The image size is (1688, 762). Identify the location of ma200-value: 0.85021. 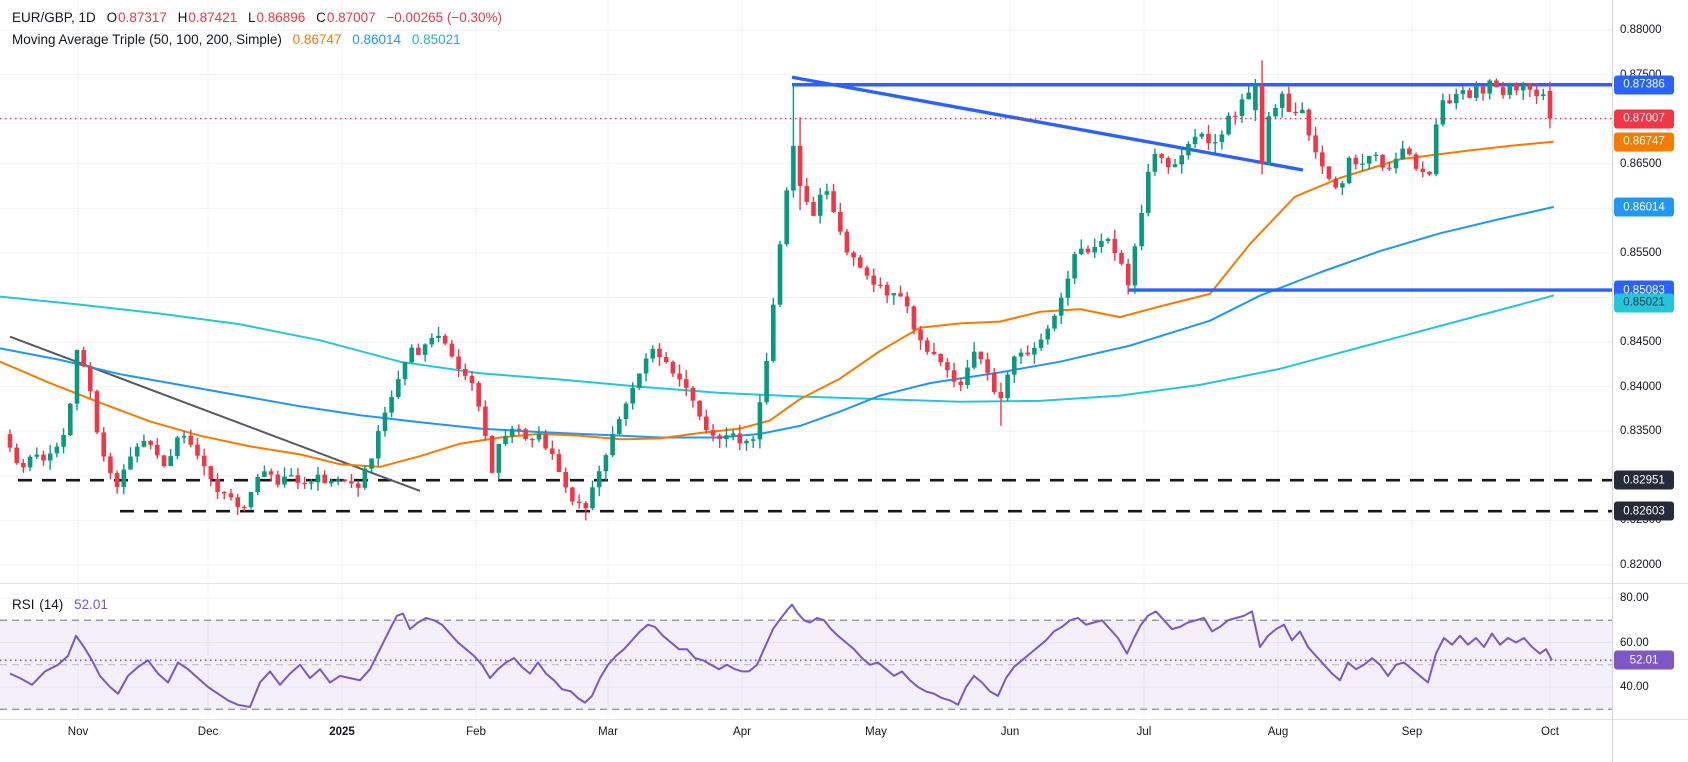
(436, 39).